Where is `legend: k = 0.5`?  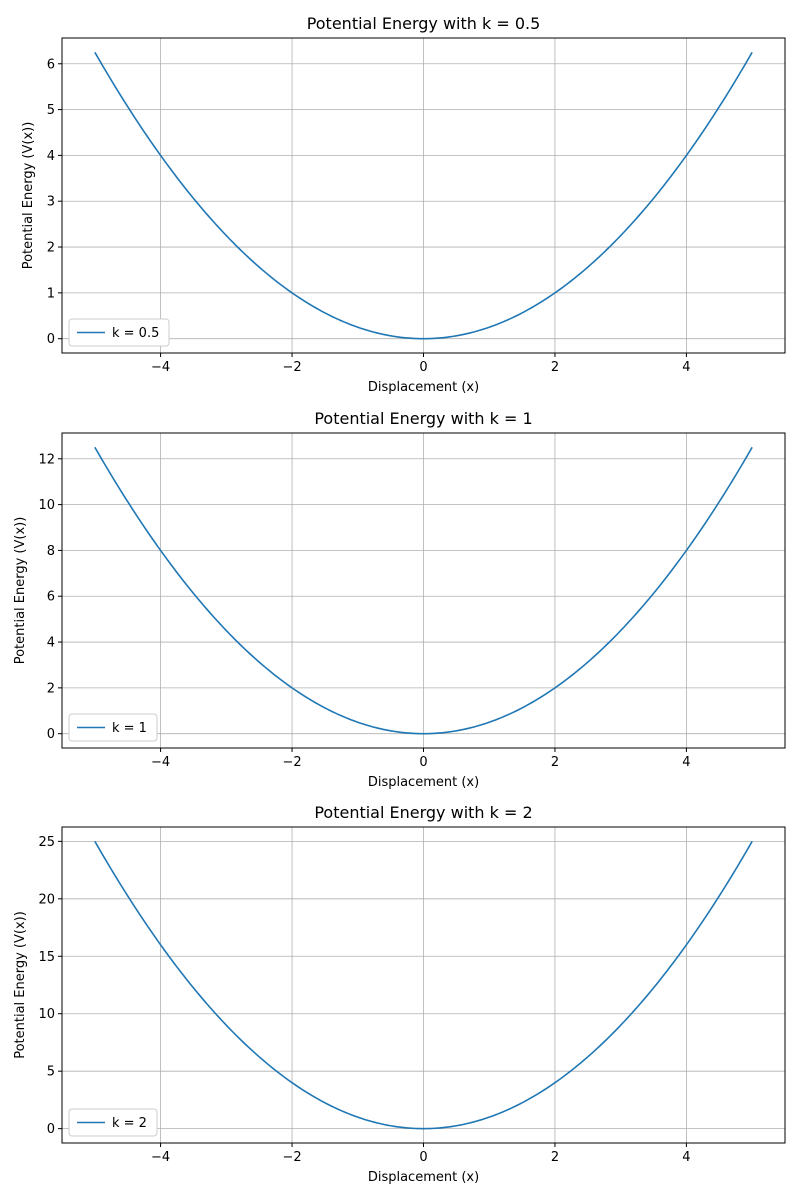
legend: k = 0.5 is located at coordinates (119, 332).